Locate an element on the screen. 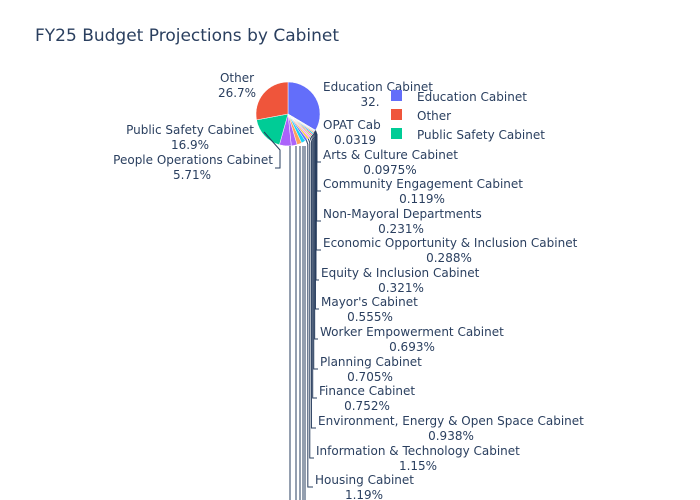  slice-percent-environment-energy-open-space-cabinet: 0.938% is located at coordinates (451, 436).